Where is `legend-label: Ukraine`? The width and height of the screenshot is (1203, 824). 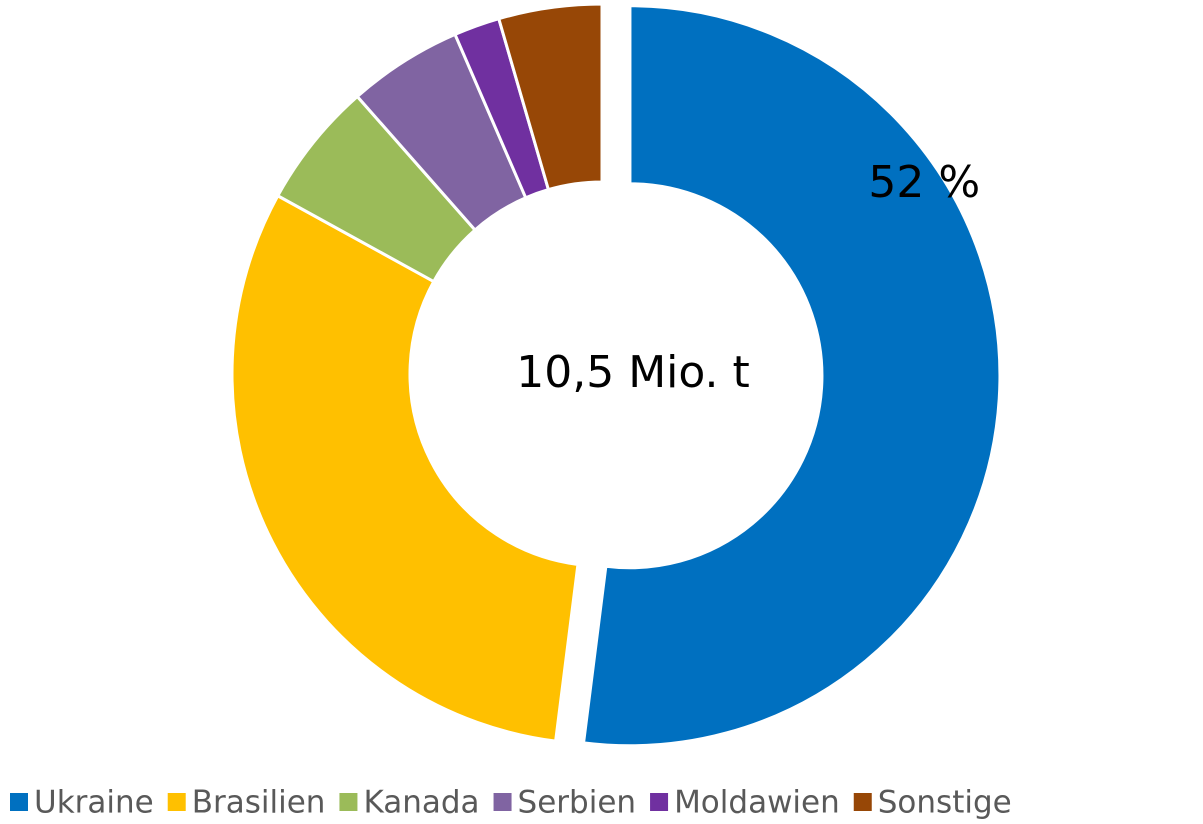 legend-label: Ukraine is located at coordinates (94, 803).